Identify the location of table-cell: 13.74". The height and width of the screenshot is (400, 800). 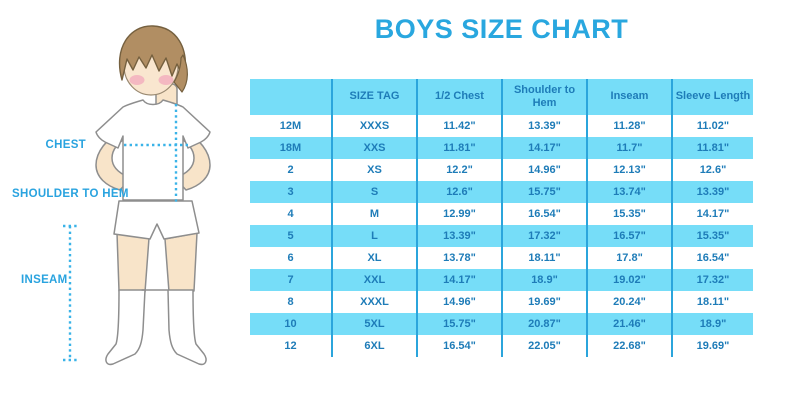
(629, 192).